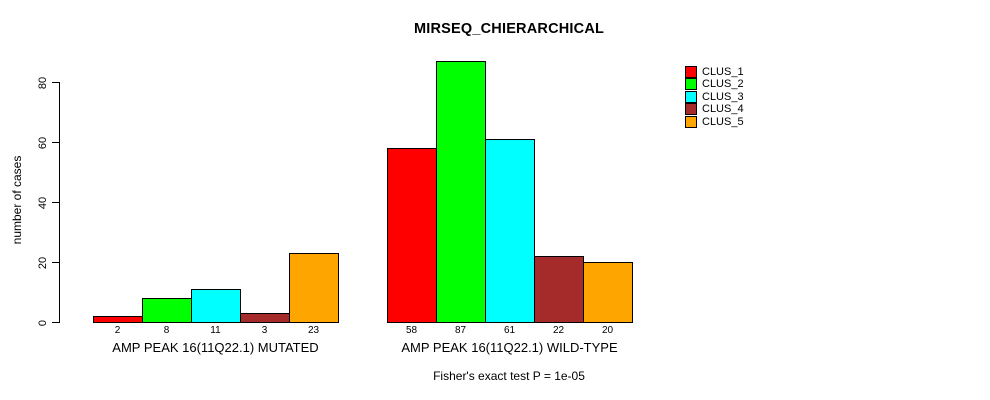  Describe the element at coordinates (723, 109) in the screenshot. I see `legend-label: CLUS_4` at that location.